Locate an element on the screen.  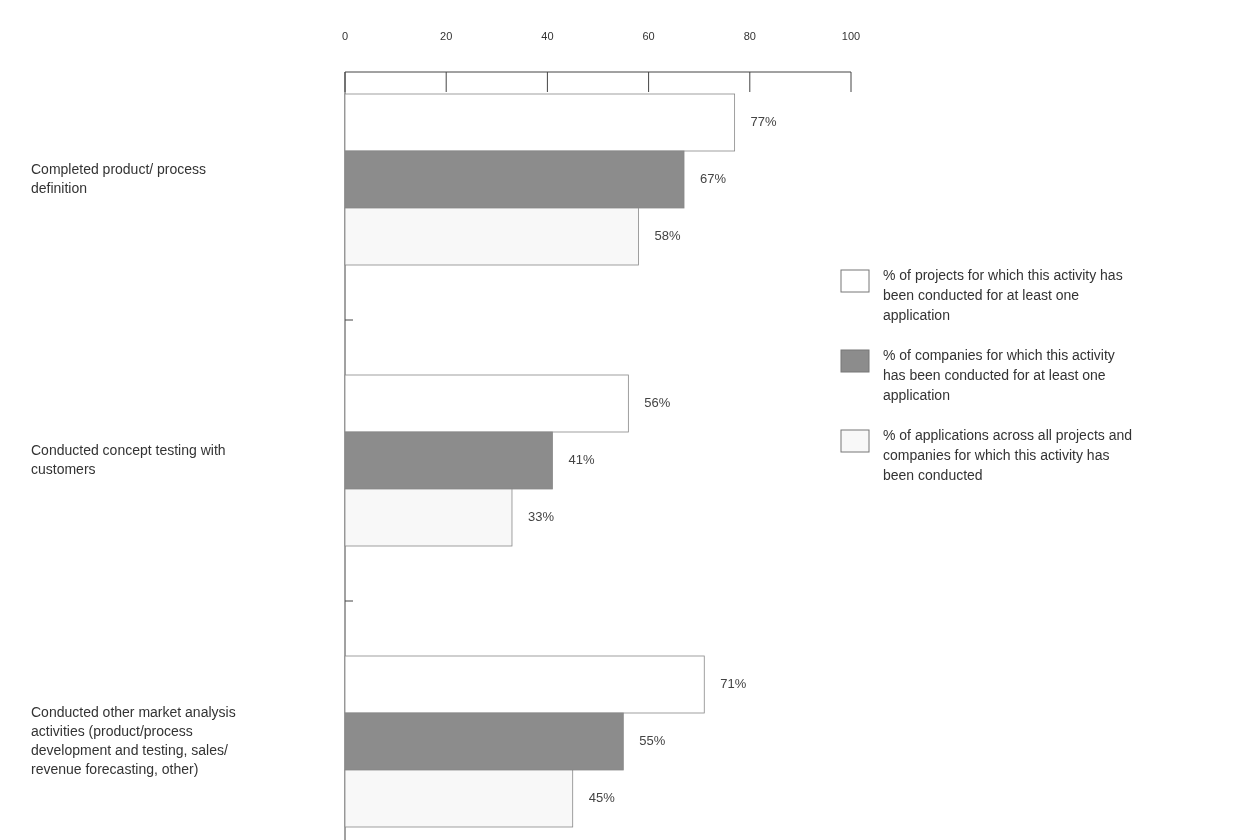
legend-label: % of companies for which this activity has been conducted for at least one application is located at coordinates (999, 375).